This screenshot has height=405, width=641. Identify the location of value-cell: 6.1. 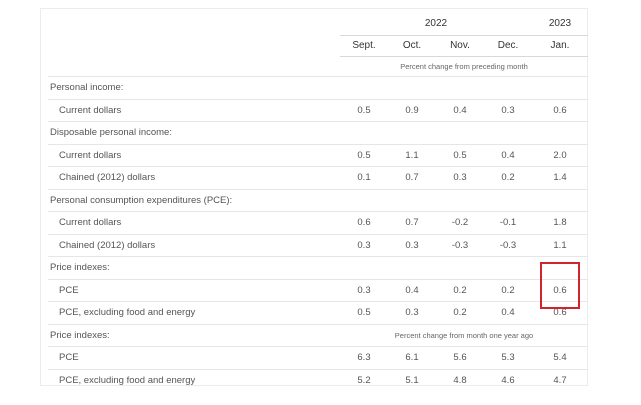
(412, 357).